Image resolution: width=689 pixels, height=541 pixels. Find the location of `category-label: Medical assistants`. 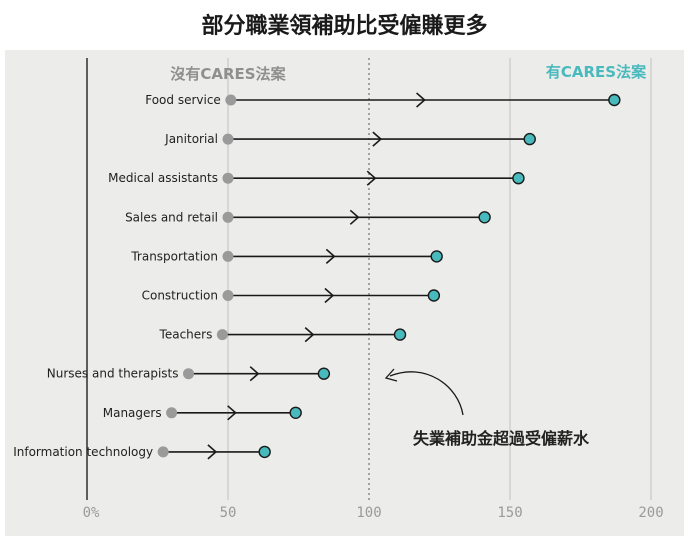

category-label: Medical assistants is located at coordinates (163, 178).